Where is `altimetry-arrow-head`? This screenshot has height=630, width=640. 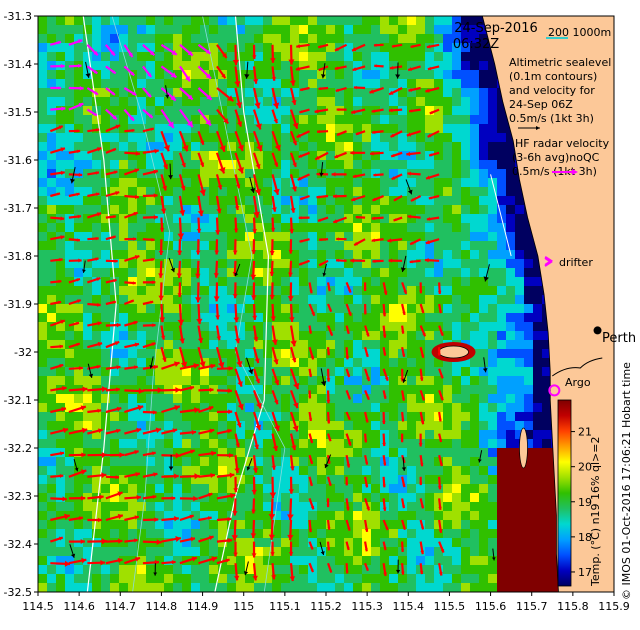 altimetry-arrow-head is located at coordinates (486, 279).